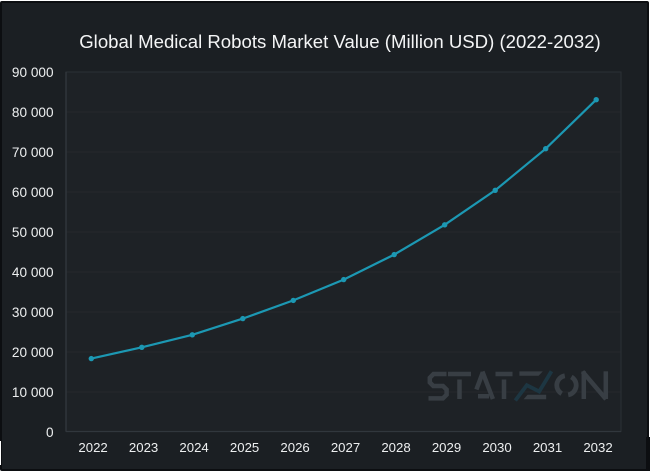 This screenshot has width=650, height=471. Describe the element at coordinates (597, 447) in the screenshot. I see `svg-text: 2032` at that location.